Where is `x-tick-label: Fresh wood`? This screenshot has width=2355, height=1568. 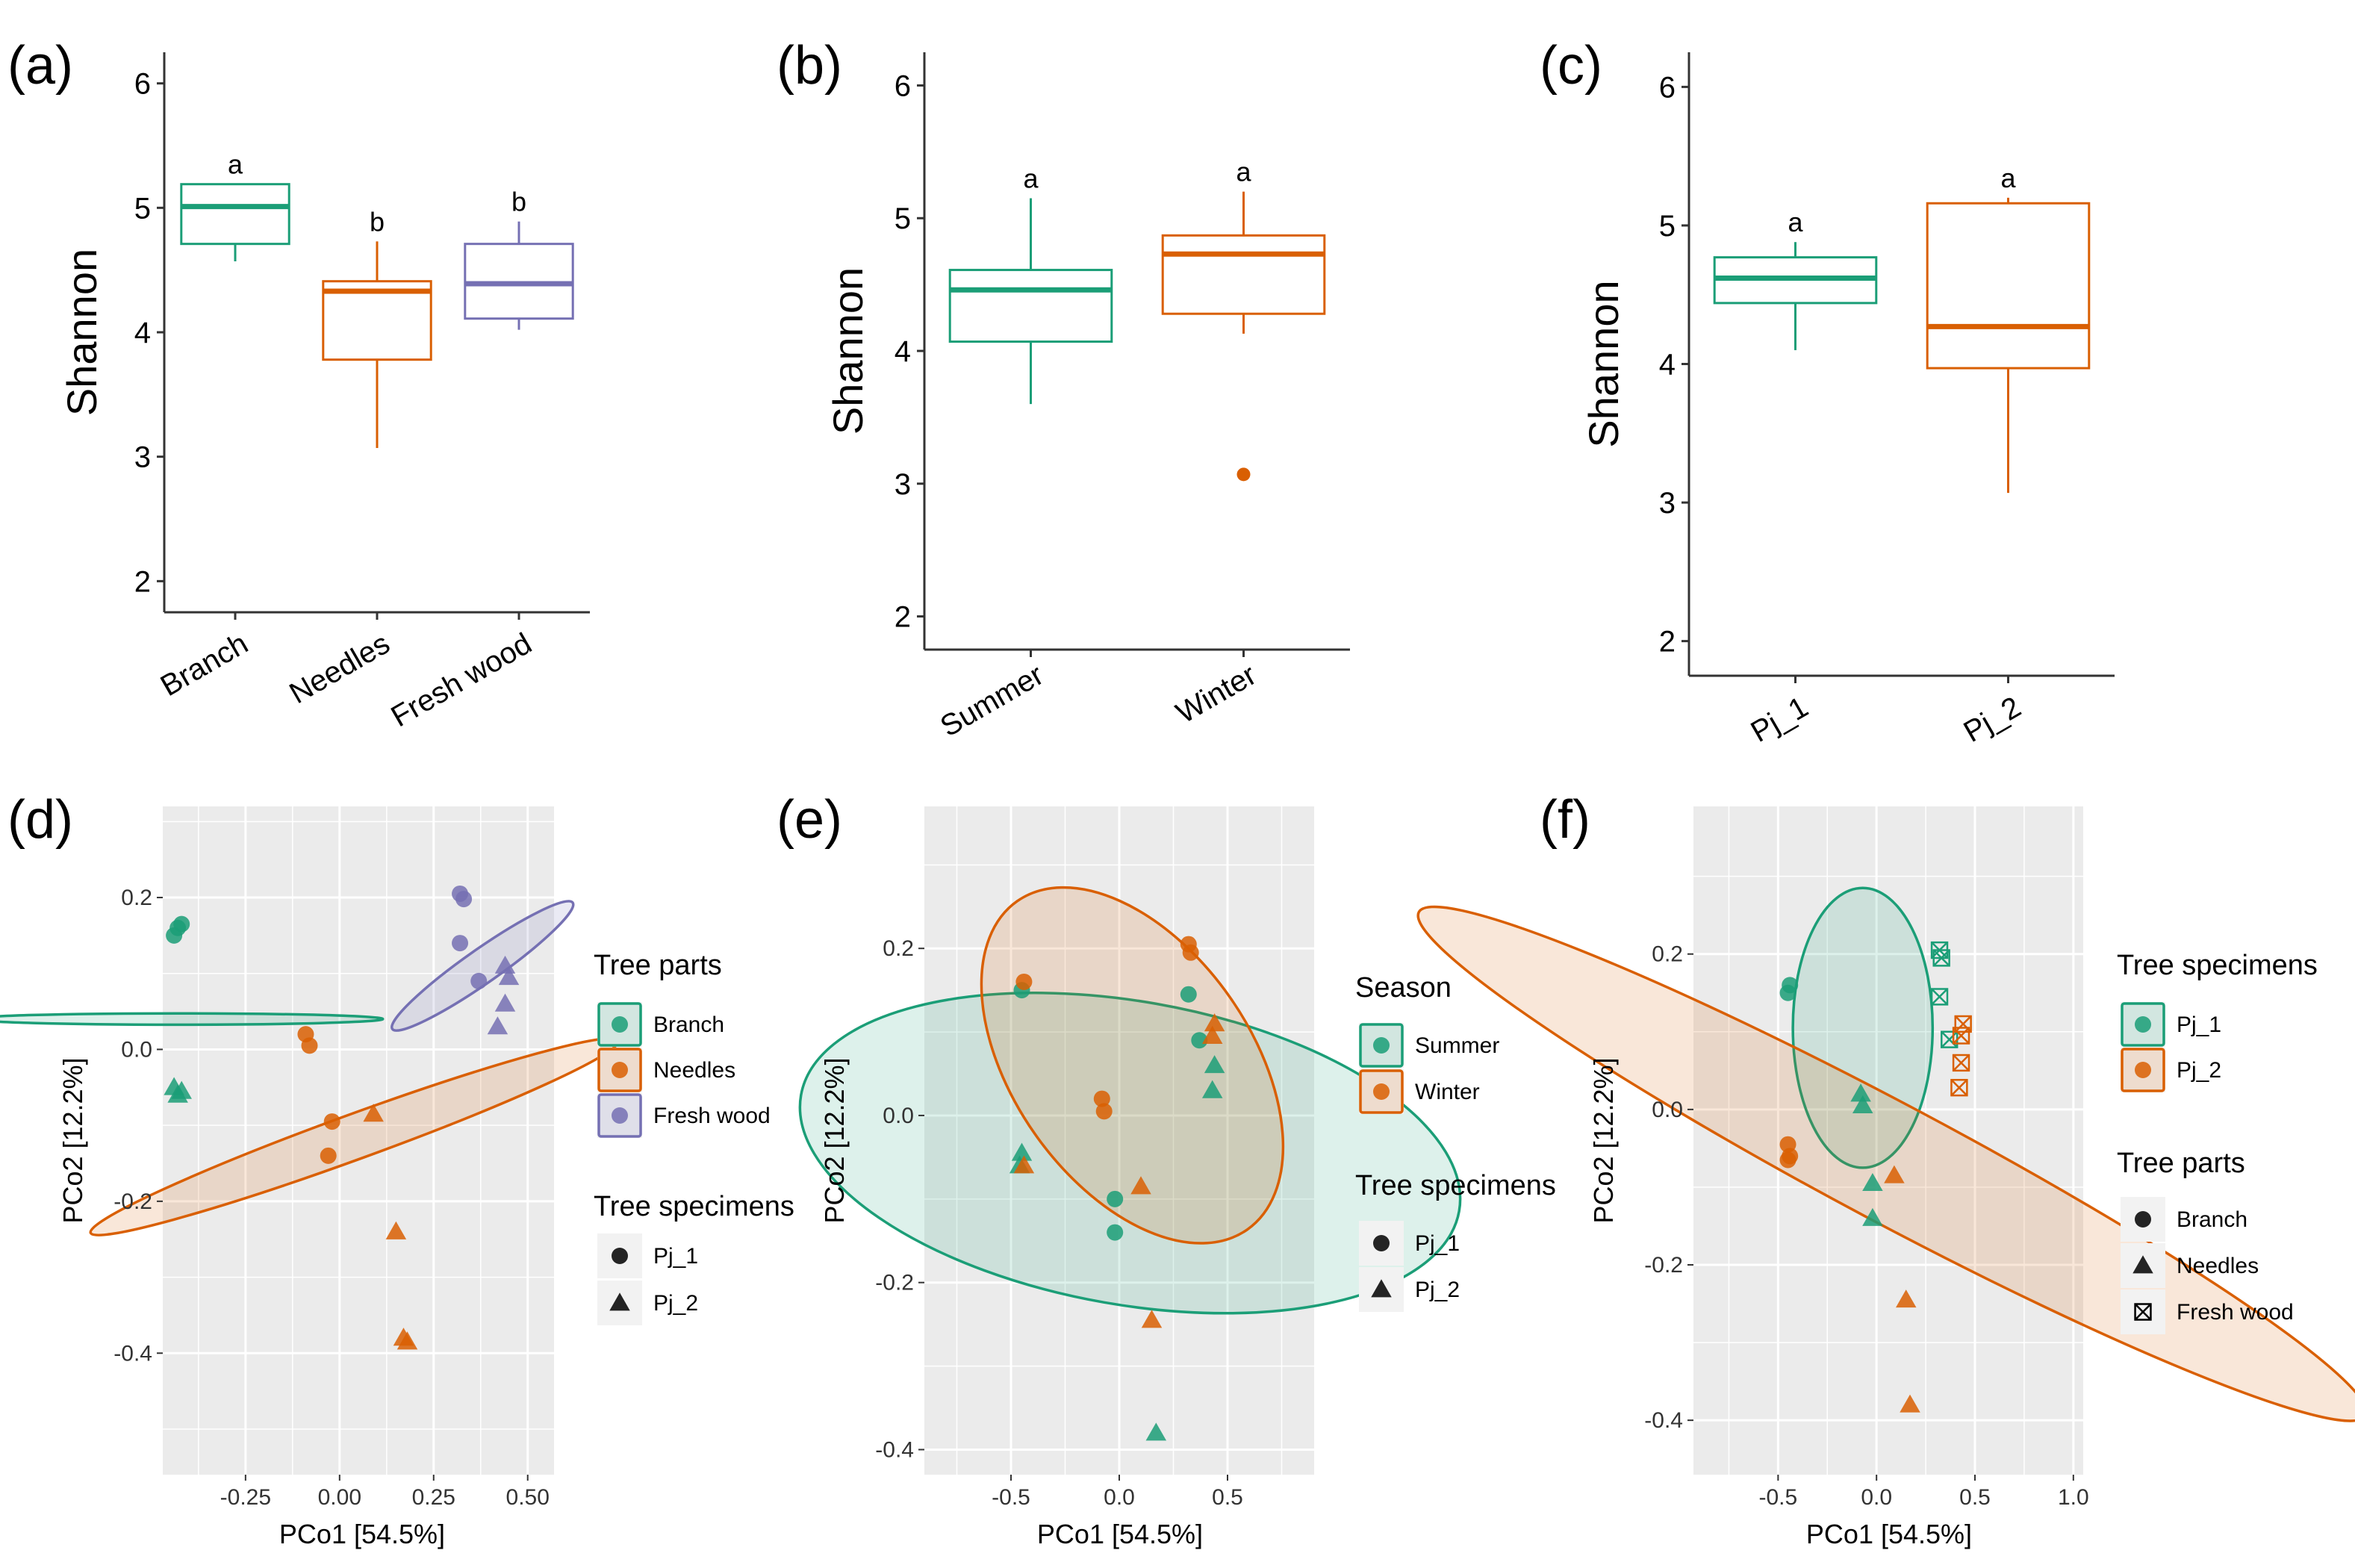
x-tick-label: Fresh wood is located at coordinates (462, 680).